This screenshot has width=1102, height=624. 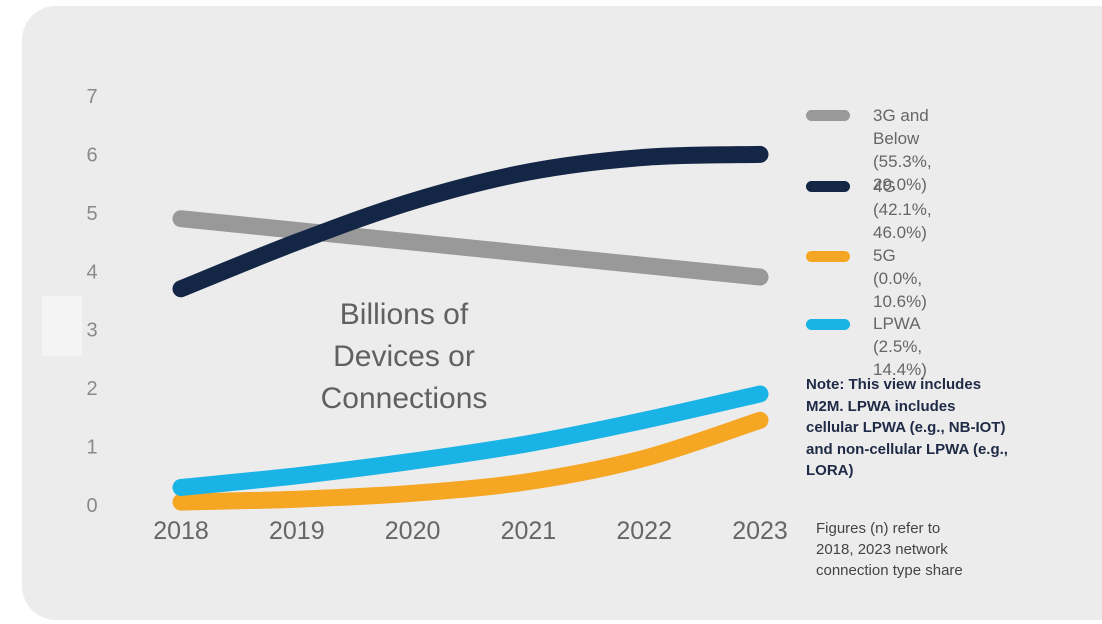 What do you see at coordinates (404, 314) in the screenshot?
I see `overlay-label-line: Billions of` at bounding box center [404, 314].